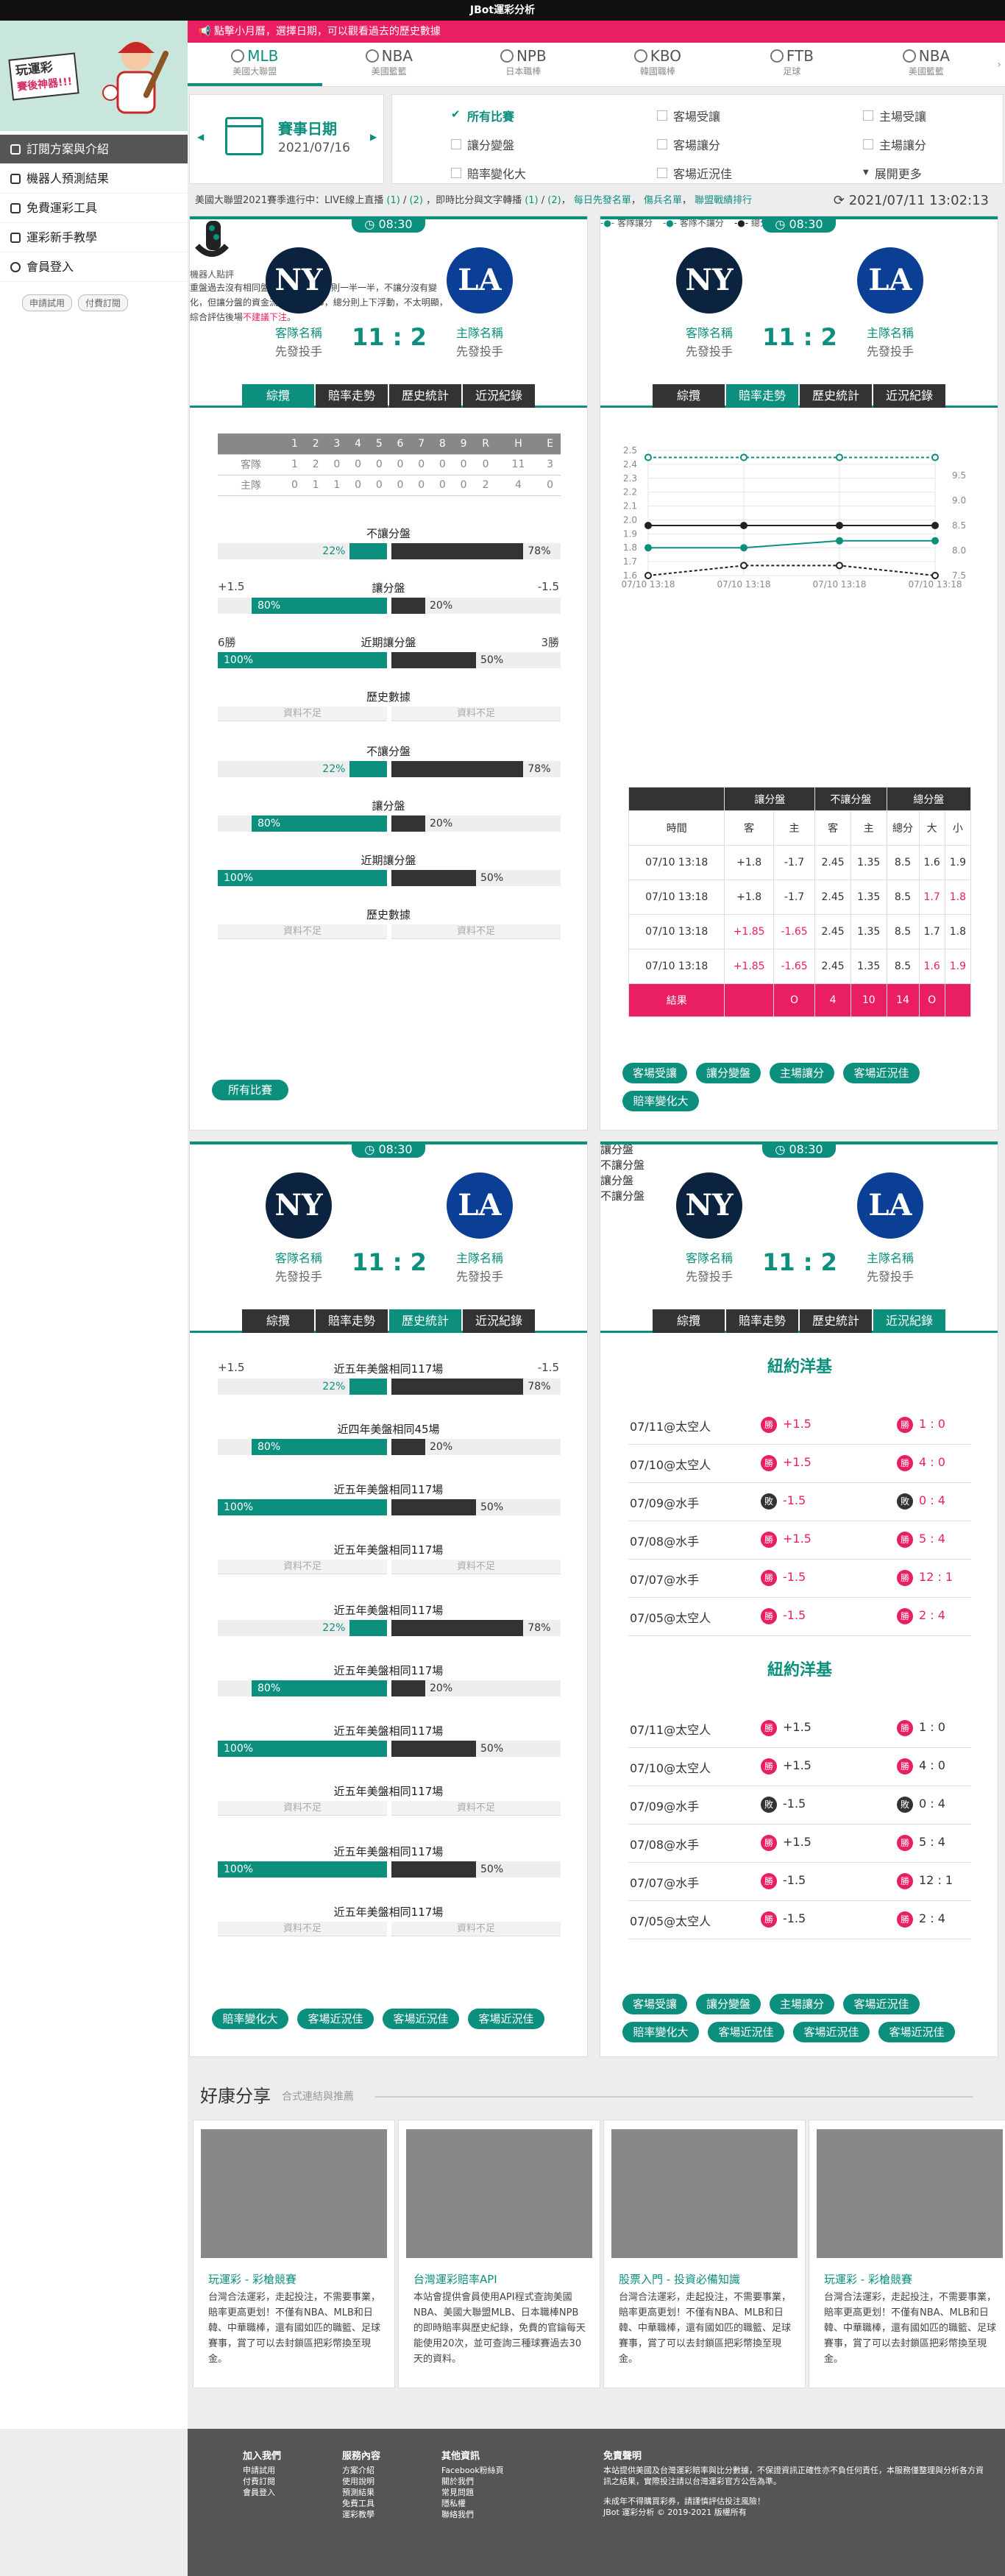  I want to click on footer-link: 運彩教學, so click(358, 2514).